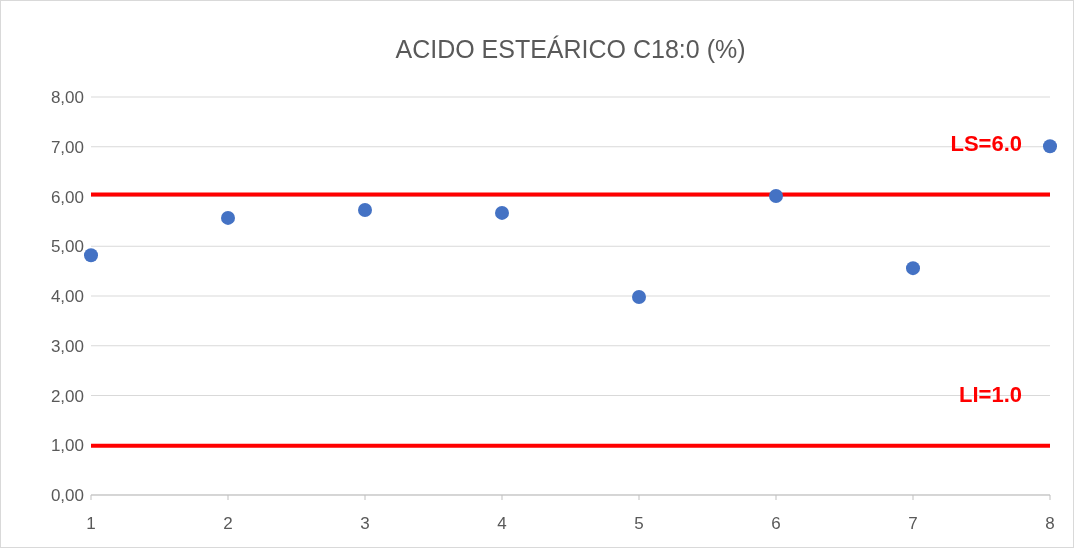 This screenshot has height=548, width=1074. Describe the element at coordinates (986, 143) in the screenshot. I see `ref-line-label: LS=6.0` at that location.